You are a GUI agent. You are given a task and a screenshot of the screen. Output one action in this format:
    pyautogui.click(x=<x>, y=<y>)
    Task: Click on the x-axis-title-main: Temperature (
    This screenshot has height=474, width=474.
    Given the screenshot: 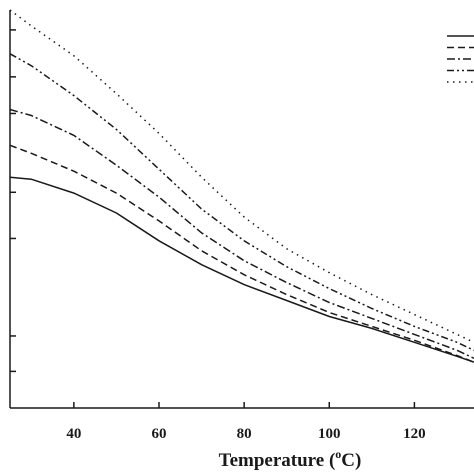 What is the action you would take?
    pyautogui.click(x=277, y=460)
    